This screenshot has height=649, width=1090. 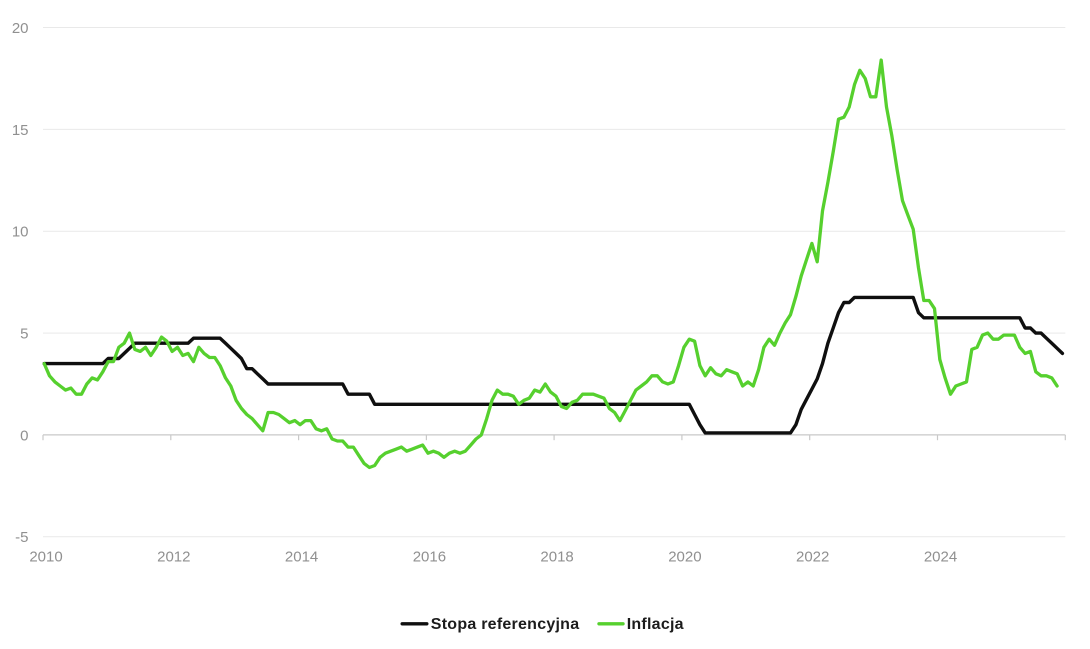 What do you see at coordinates (812, 557) in the screenshot?
I see `svg-text: 2022` at bounding box center [812, 557].